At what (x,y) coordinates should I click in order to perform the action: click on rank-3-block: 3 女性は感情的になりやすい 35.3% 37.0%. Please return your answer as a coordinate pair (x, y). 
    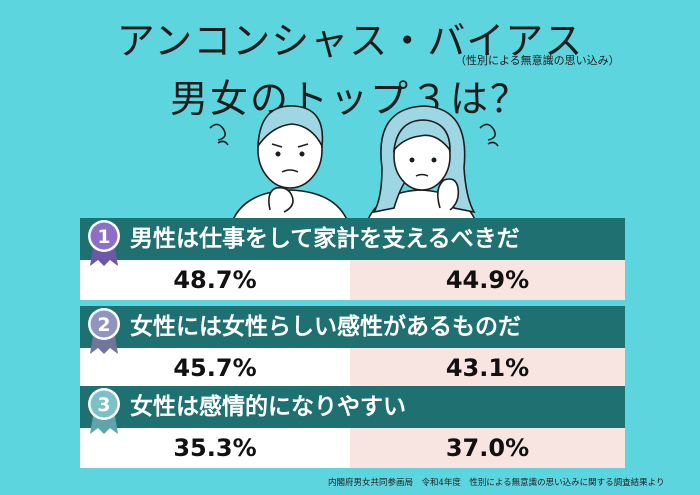
    Looking at the image, I should click on (352, 427).